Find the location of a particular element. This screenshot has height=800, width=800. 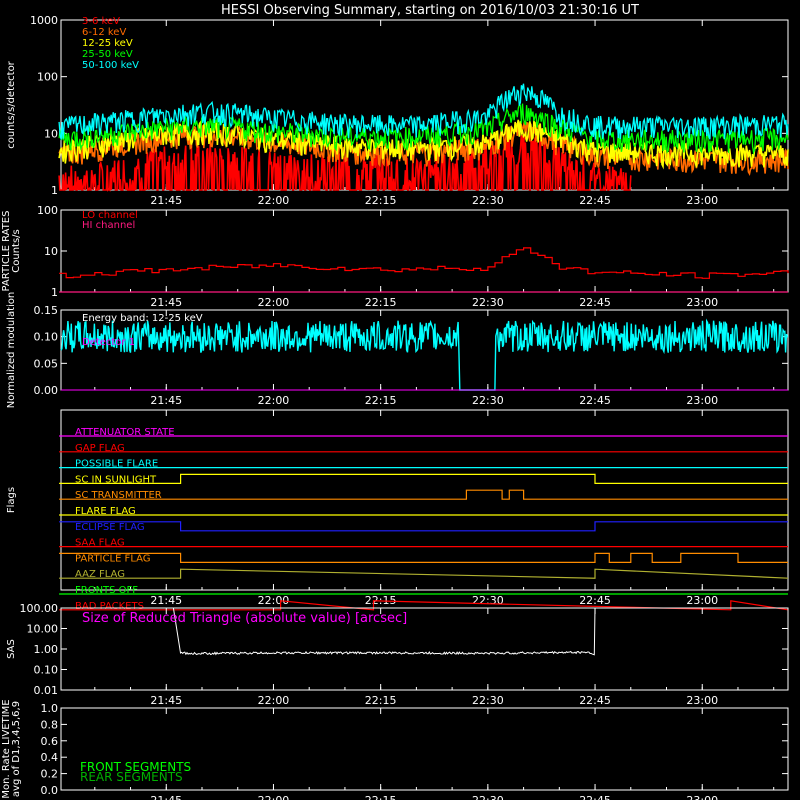

y-axis-label: Mon. Rate LIVETIME is located at coordinates (6, 748).